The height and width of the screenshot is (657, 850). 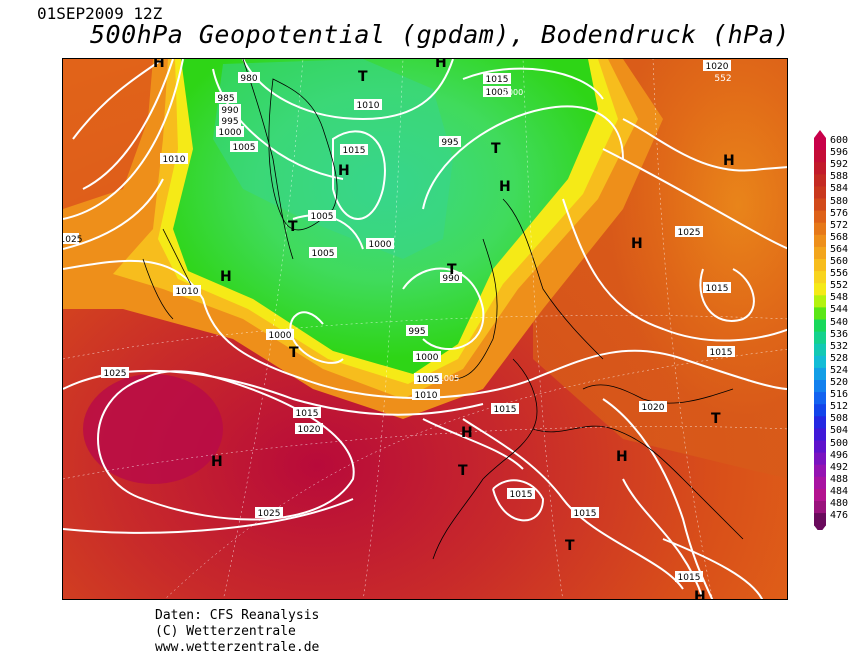 What do you see at coordinates (237, 615) in the screenshot?
I see `data-source: Daten: CFS Reanalysis` at bounding box center [237, 615].